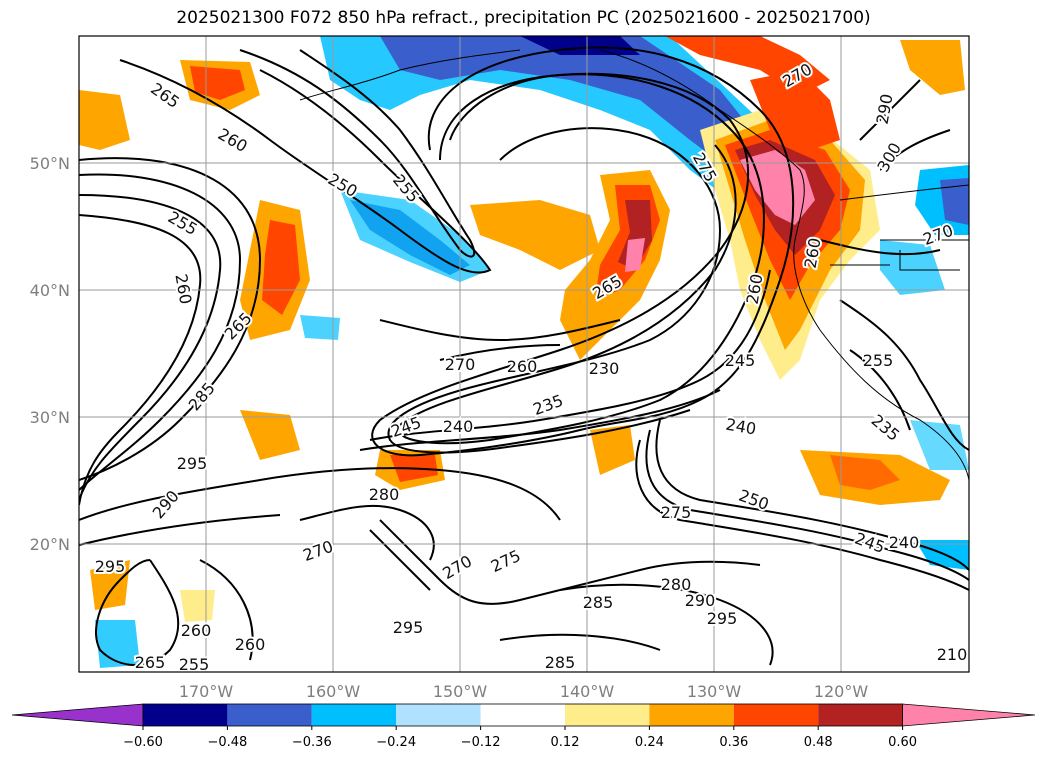 The height and width of the screenshot is (765, 1047). Describe the element at coordinates (587, 691) in the screenshot. I see `lon-tick-label: 140°W` at that location.